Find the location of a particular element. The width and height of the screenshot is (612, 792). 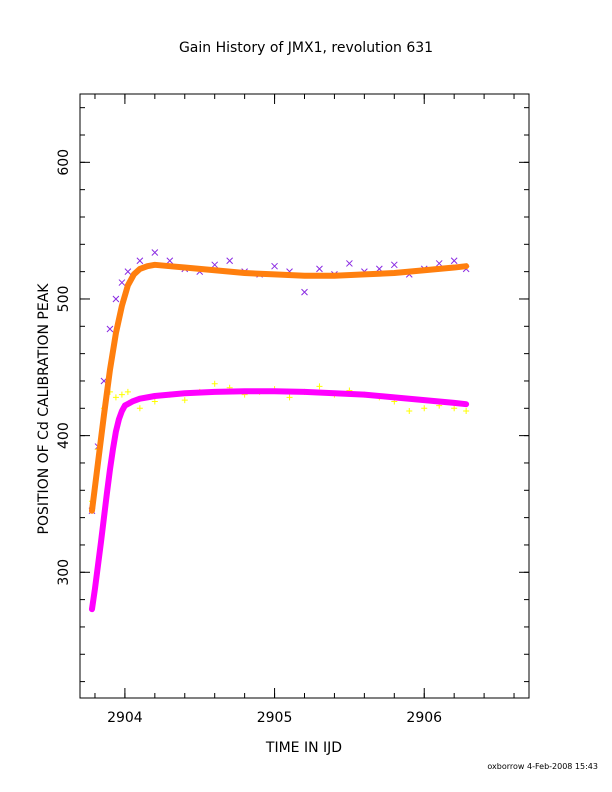

y-tick-label: 600 is located at coordinates (64, 162).